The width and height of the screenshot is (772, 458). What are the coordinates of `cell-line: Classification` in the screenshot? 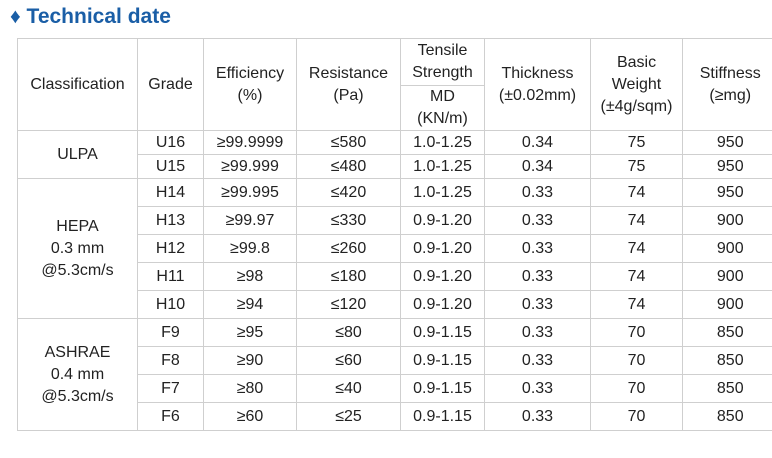 It's located at (77, 84).